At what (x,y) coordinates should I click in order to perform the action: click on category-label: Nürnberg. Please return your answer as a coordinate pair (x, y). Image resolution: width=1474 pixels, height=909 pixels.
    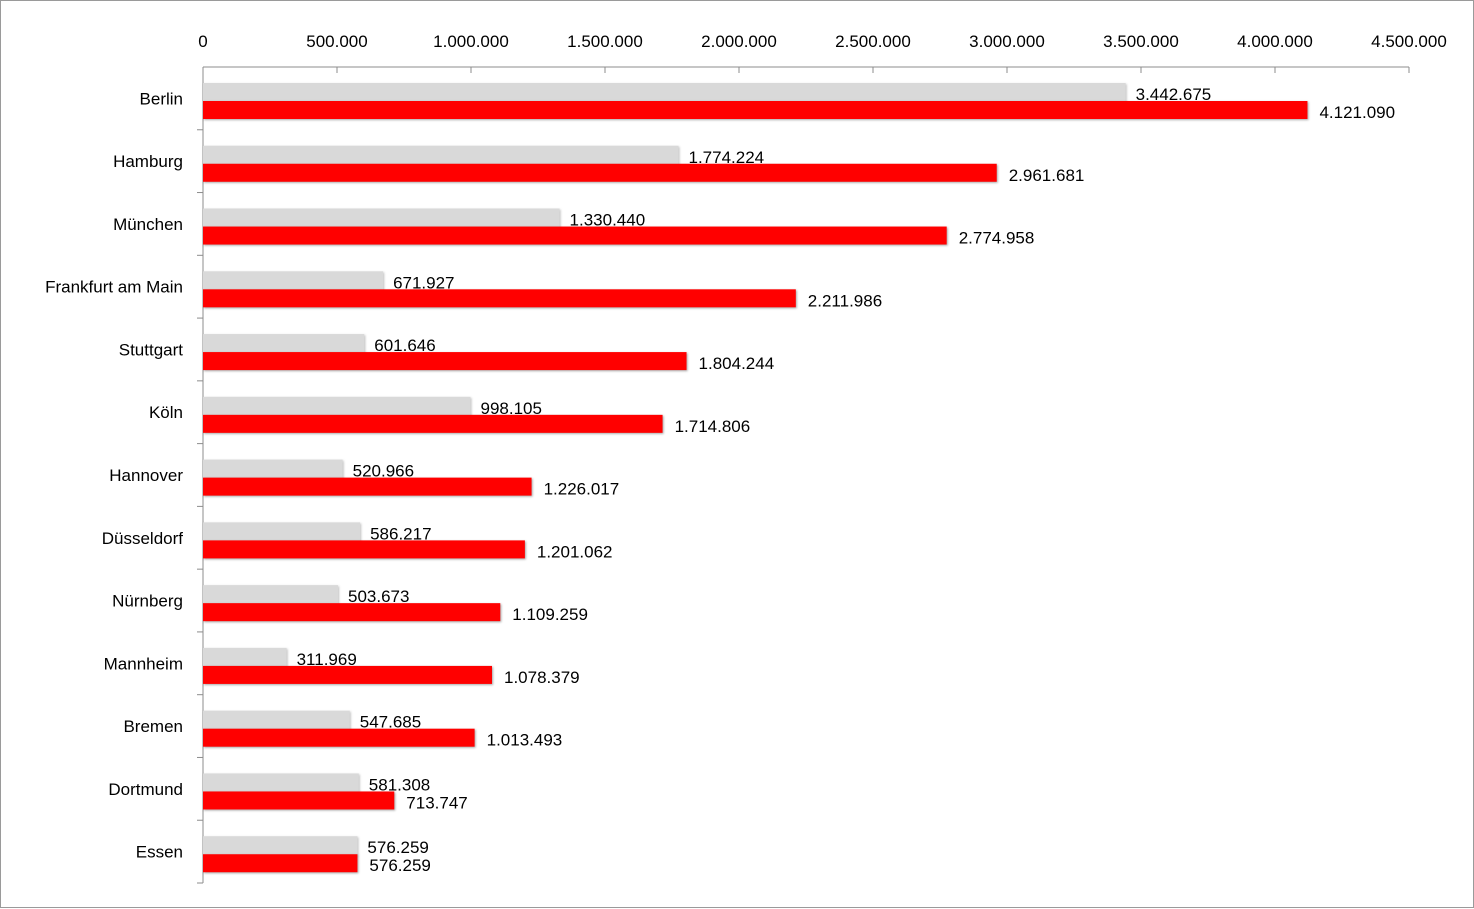
    Looking at the image, I should click on (147, 601).